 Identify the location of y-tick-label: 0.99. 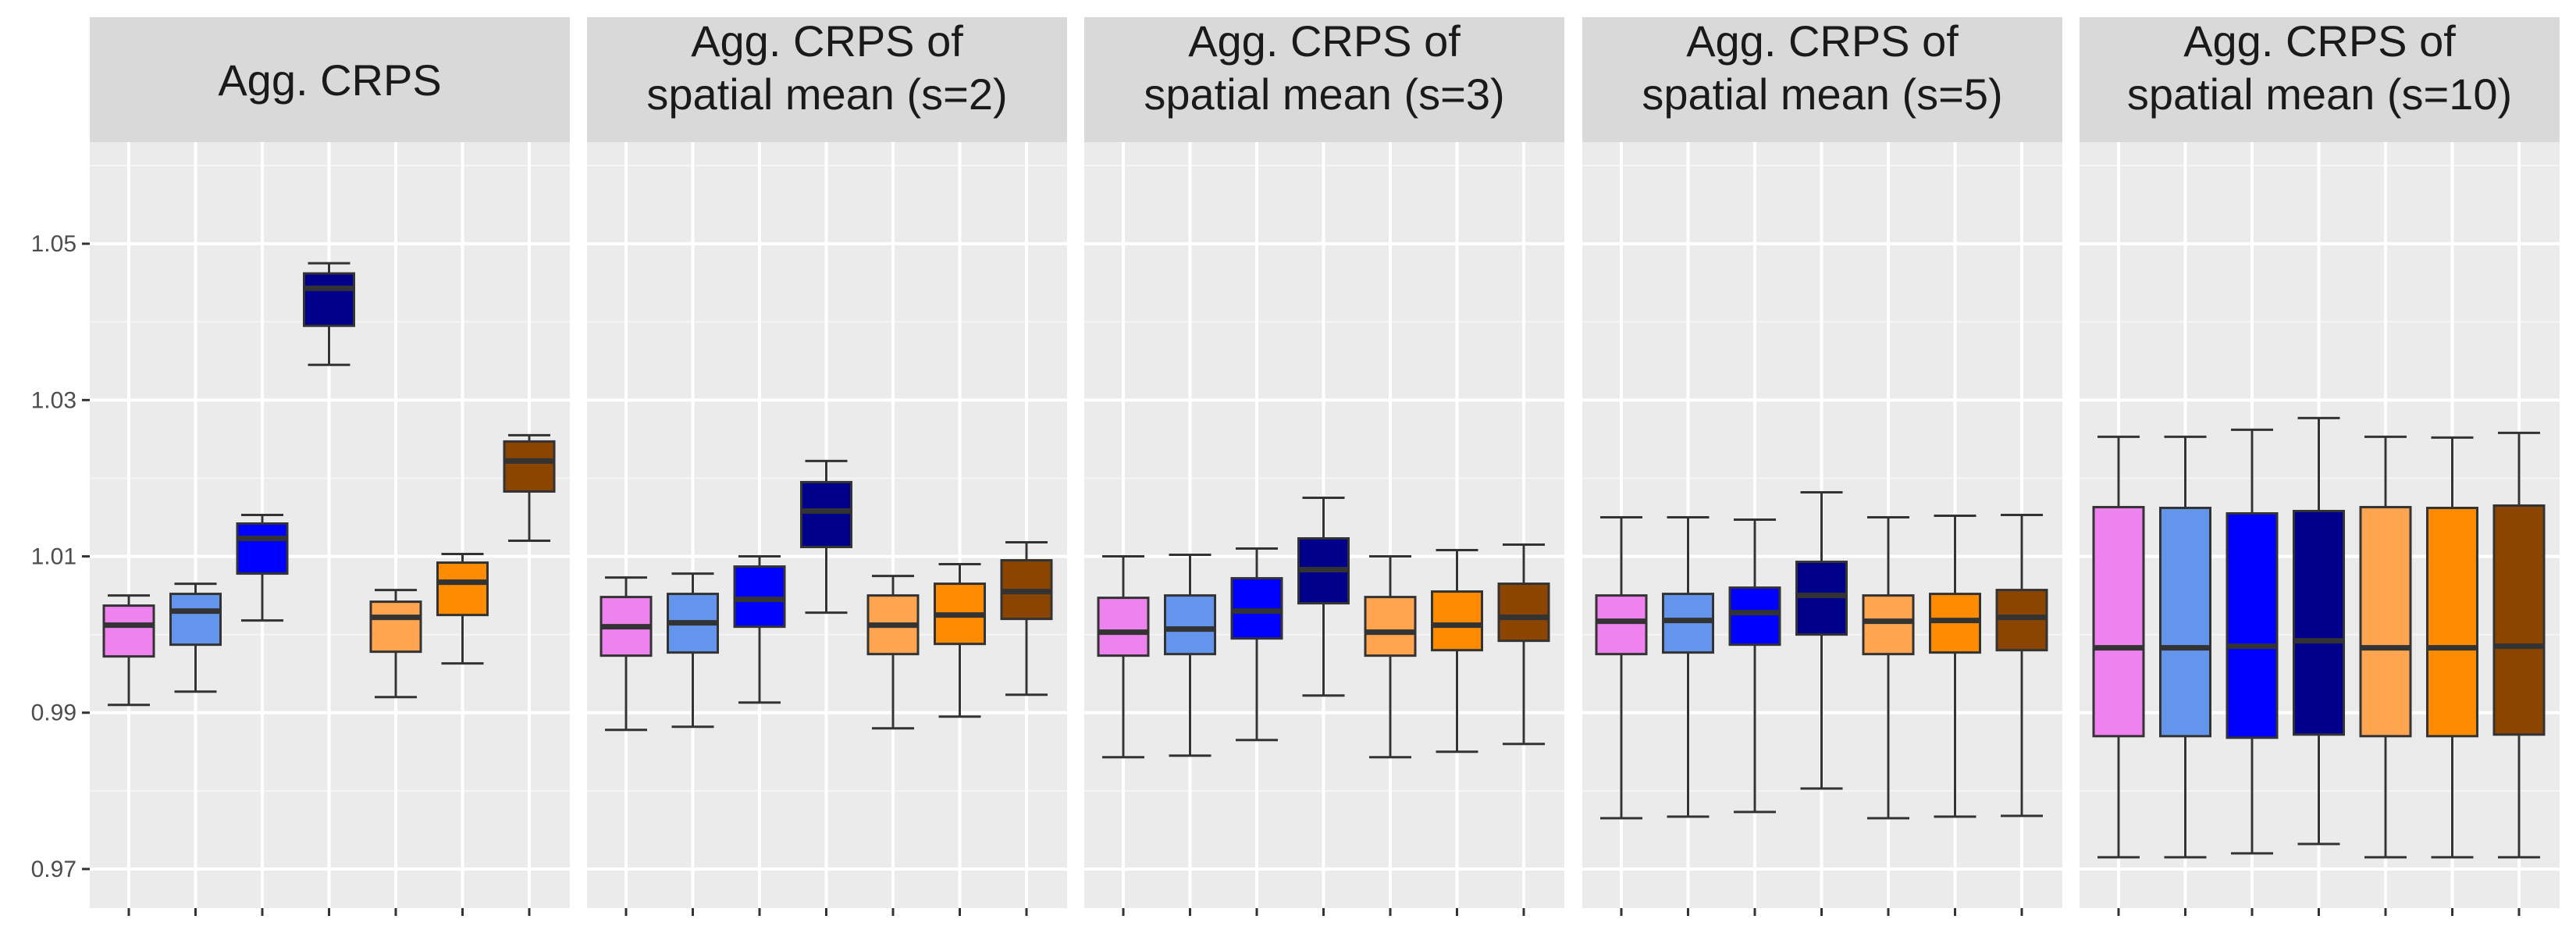
(53, 713).